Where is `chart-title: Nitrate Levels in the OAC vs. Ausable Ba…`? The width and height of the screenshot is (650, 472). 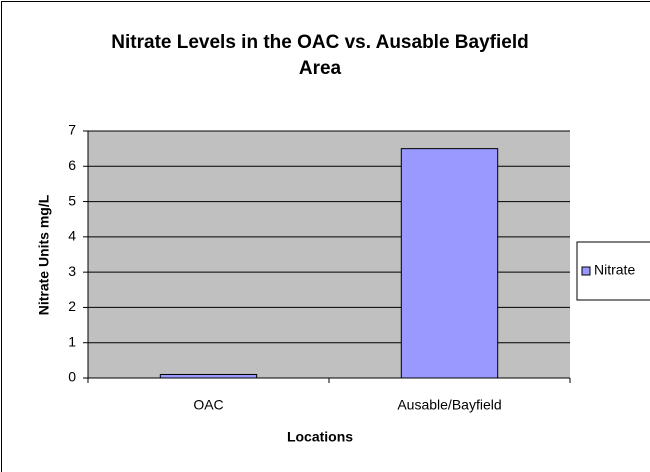
chart-title: Nitrate Levels in the OAC vs. Ausable Ba… is located at coordinates (320, 55).